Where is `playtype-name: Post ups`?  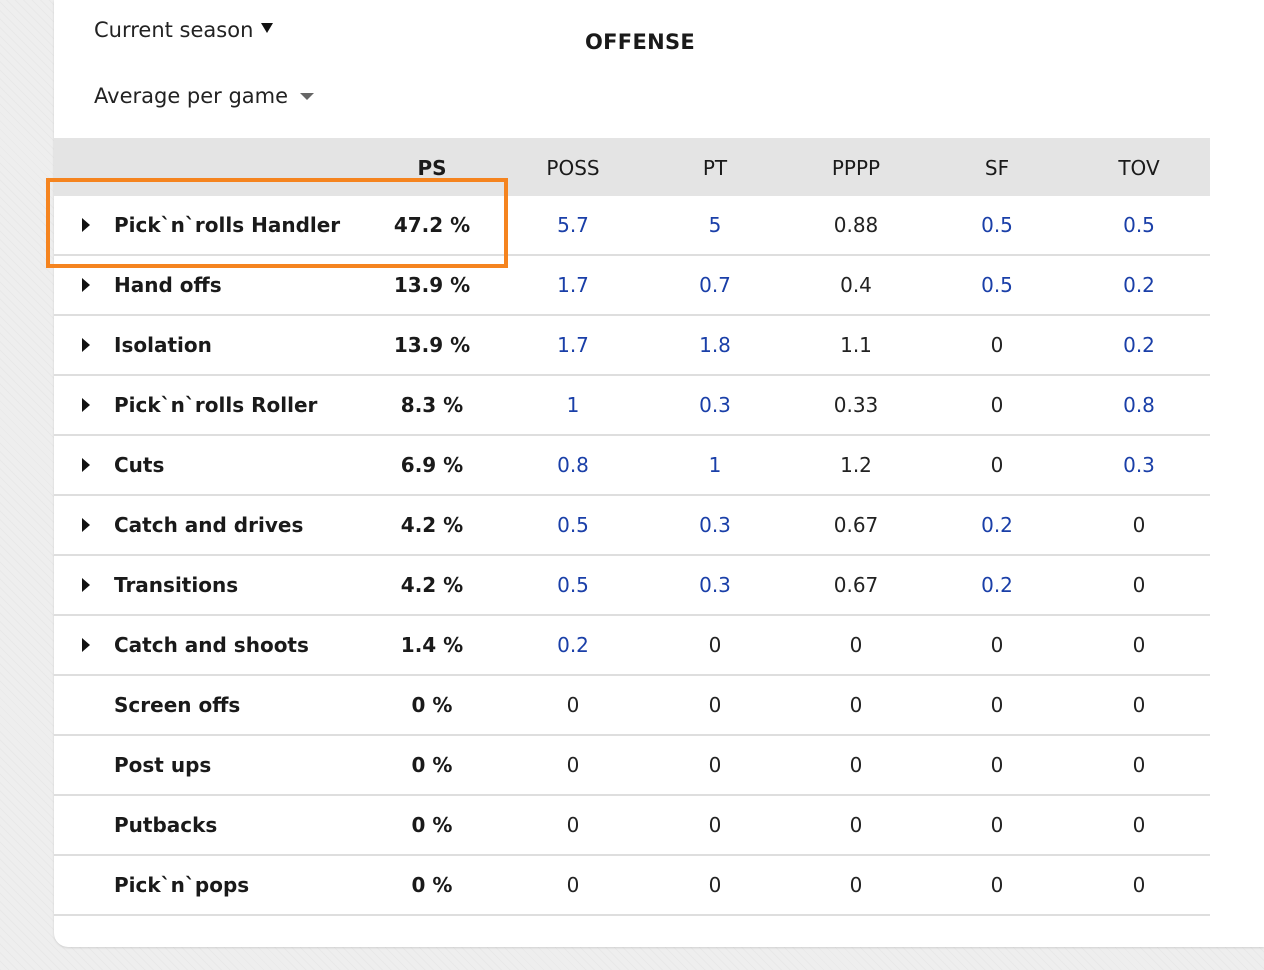
playtype-name: Post ups is located at coordinates (163, 765).